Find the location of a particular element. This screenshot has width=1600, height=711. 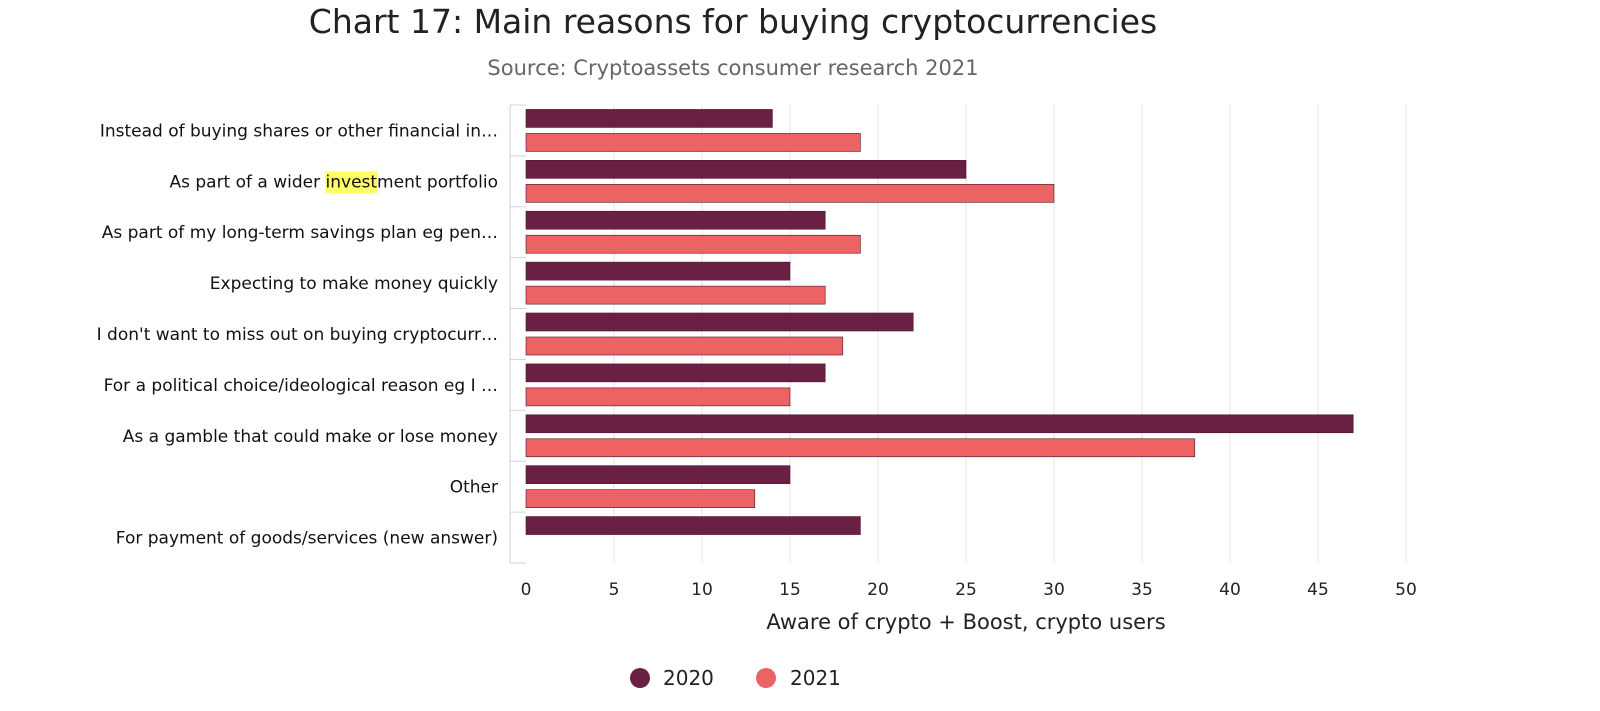

x-tick-label: 30 is located at coordinates (1054, 590).